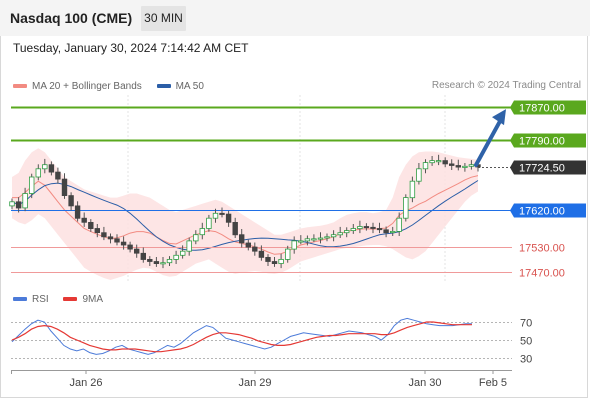 This screenshot has height=400, width=590. I want to click on rsi-swatch, so click(20, 299).